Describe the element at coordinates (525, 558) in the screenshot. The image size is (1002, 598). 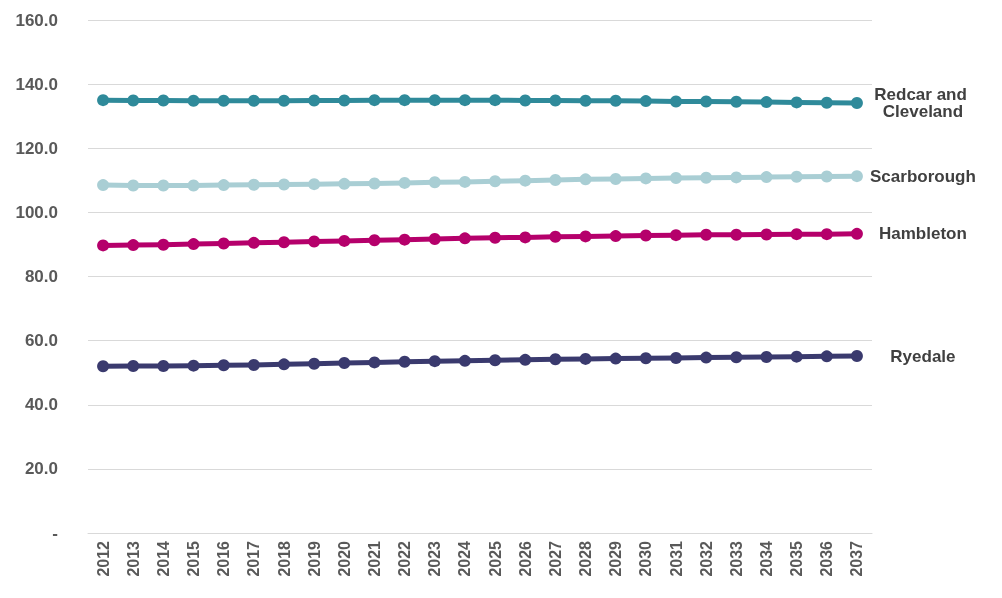
I see `x-tick-label: 2026` at that location.